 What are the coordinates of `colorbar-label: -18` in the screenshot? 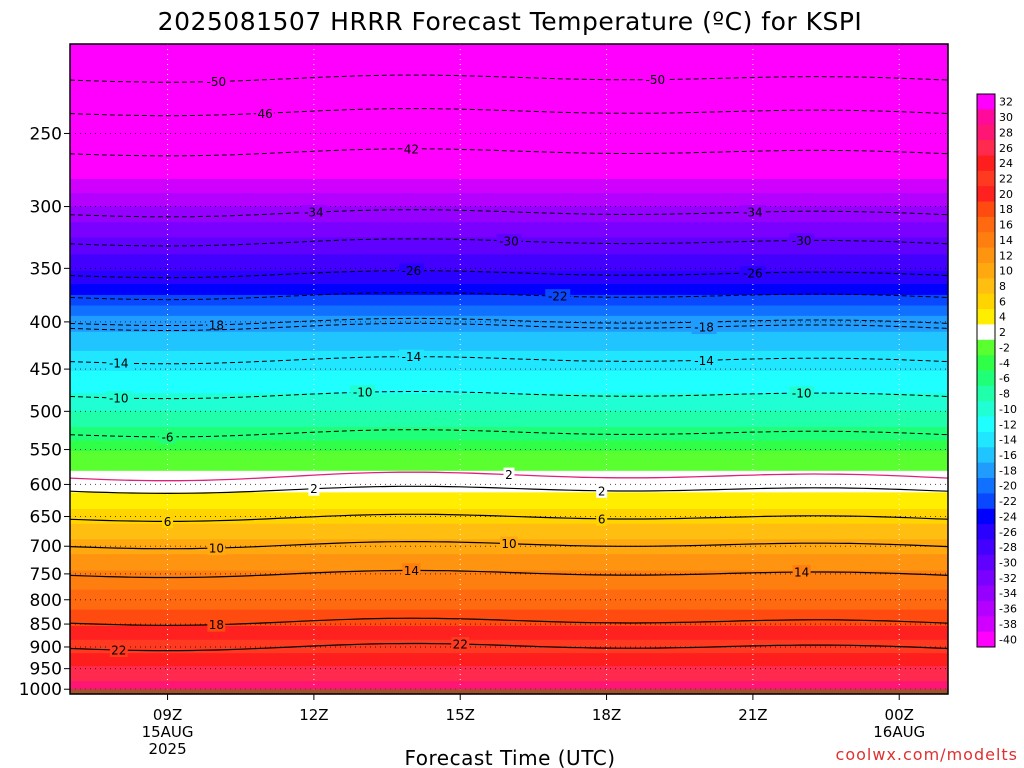 It's located at (1008, 470).